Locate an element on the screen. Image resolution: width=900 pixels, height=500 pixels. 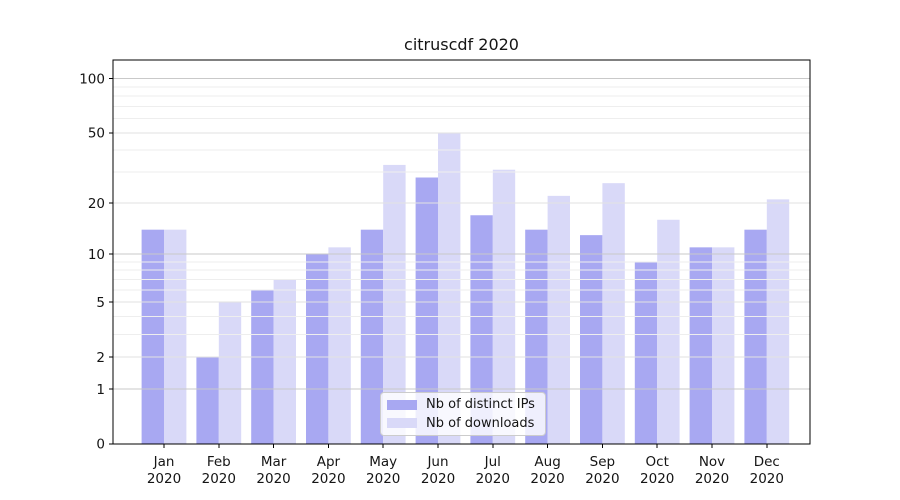
bar-downloads-mar is located at coordinates (284, 361).